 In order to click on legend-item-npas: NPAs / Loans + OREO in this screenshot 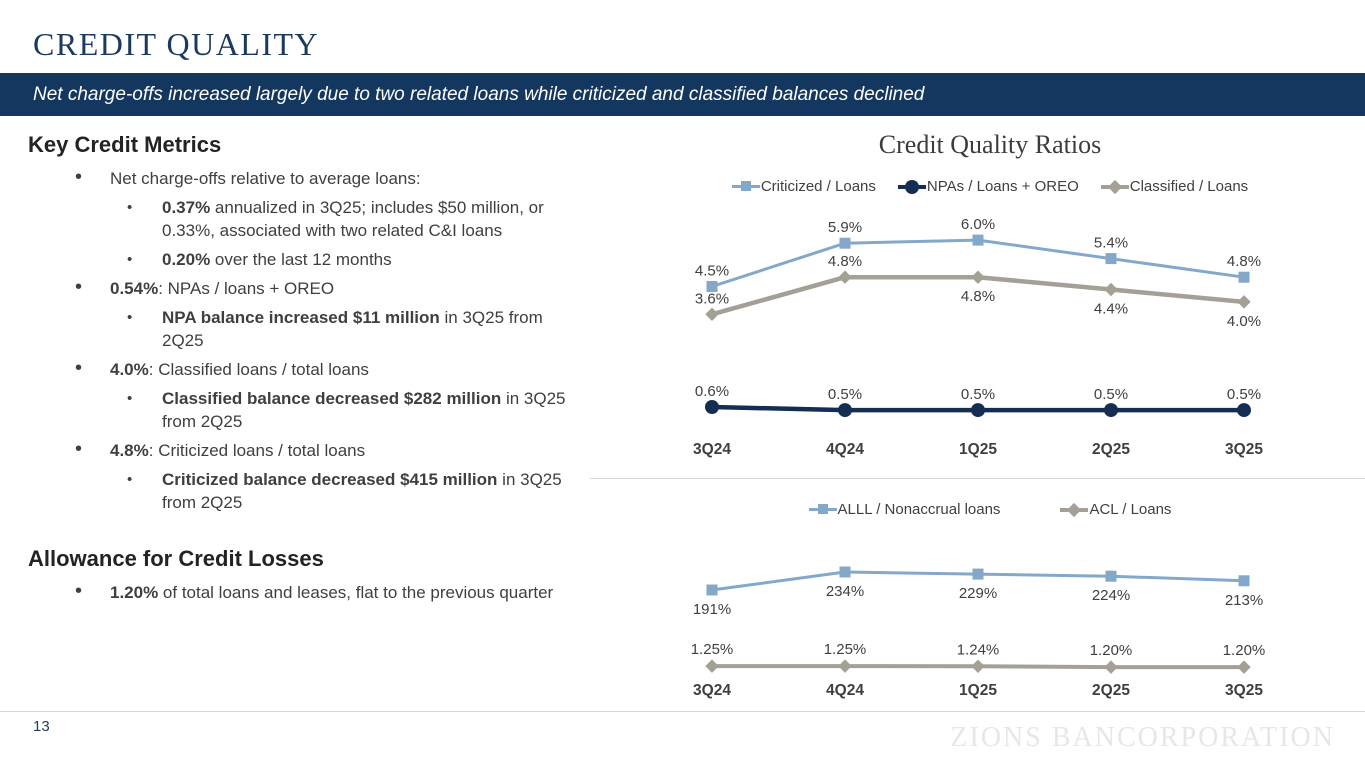, I will do `click(988, 186)`.